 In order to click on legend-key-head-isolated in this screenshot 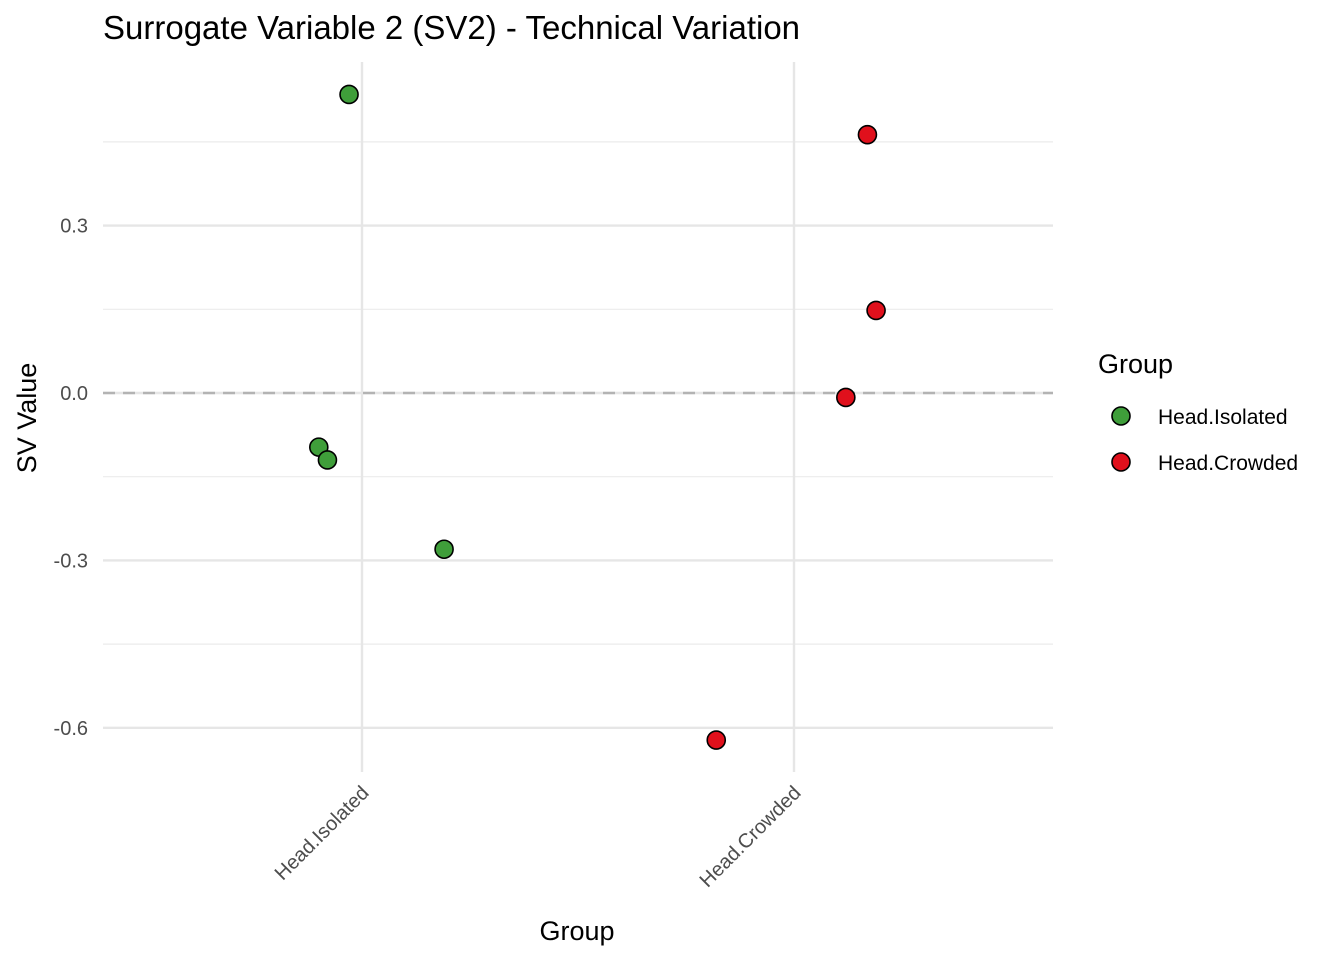, I will do `click(1121, 416)`.